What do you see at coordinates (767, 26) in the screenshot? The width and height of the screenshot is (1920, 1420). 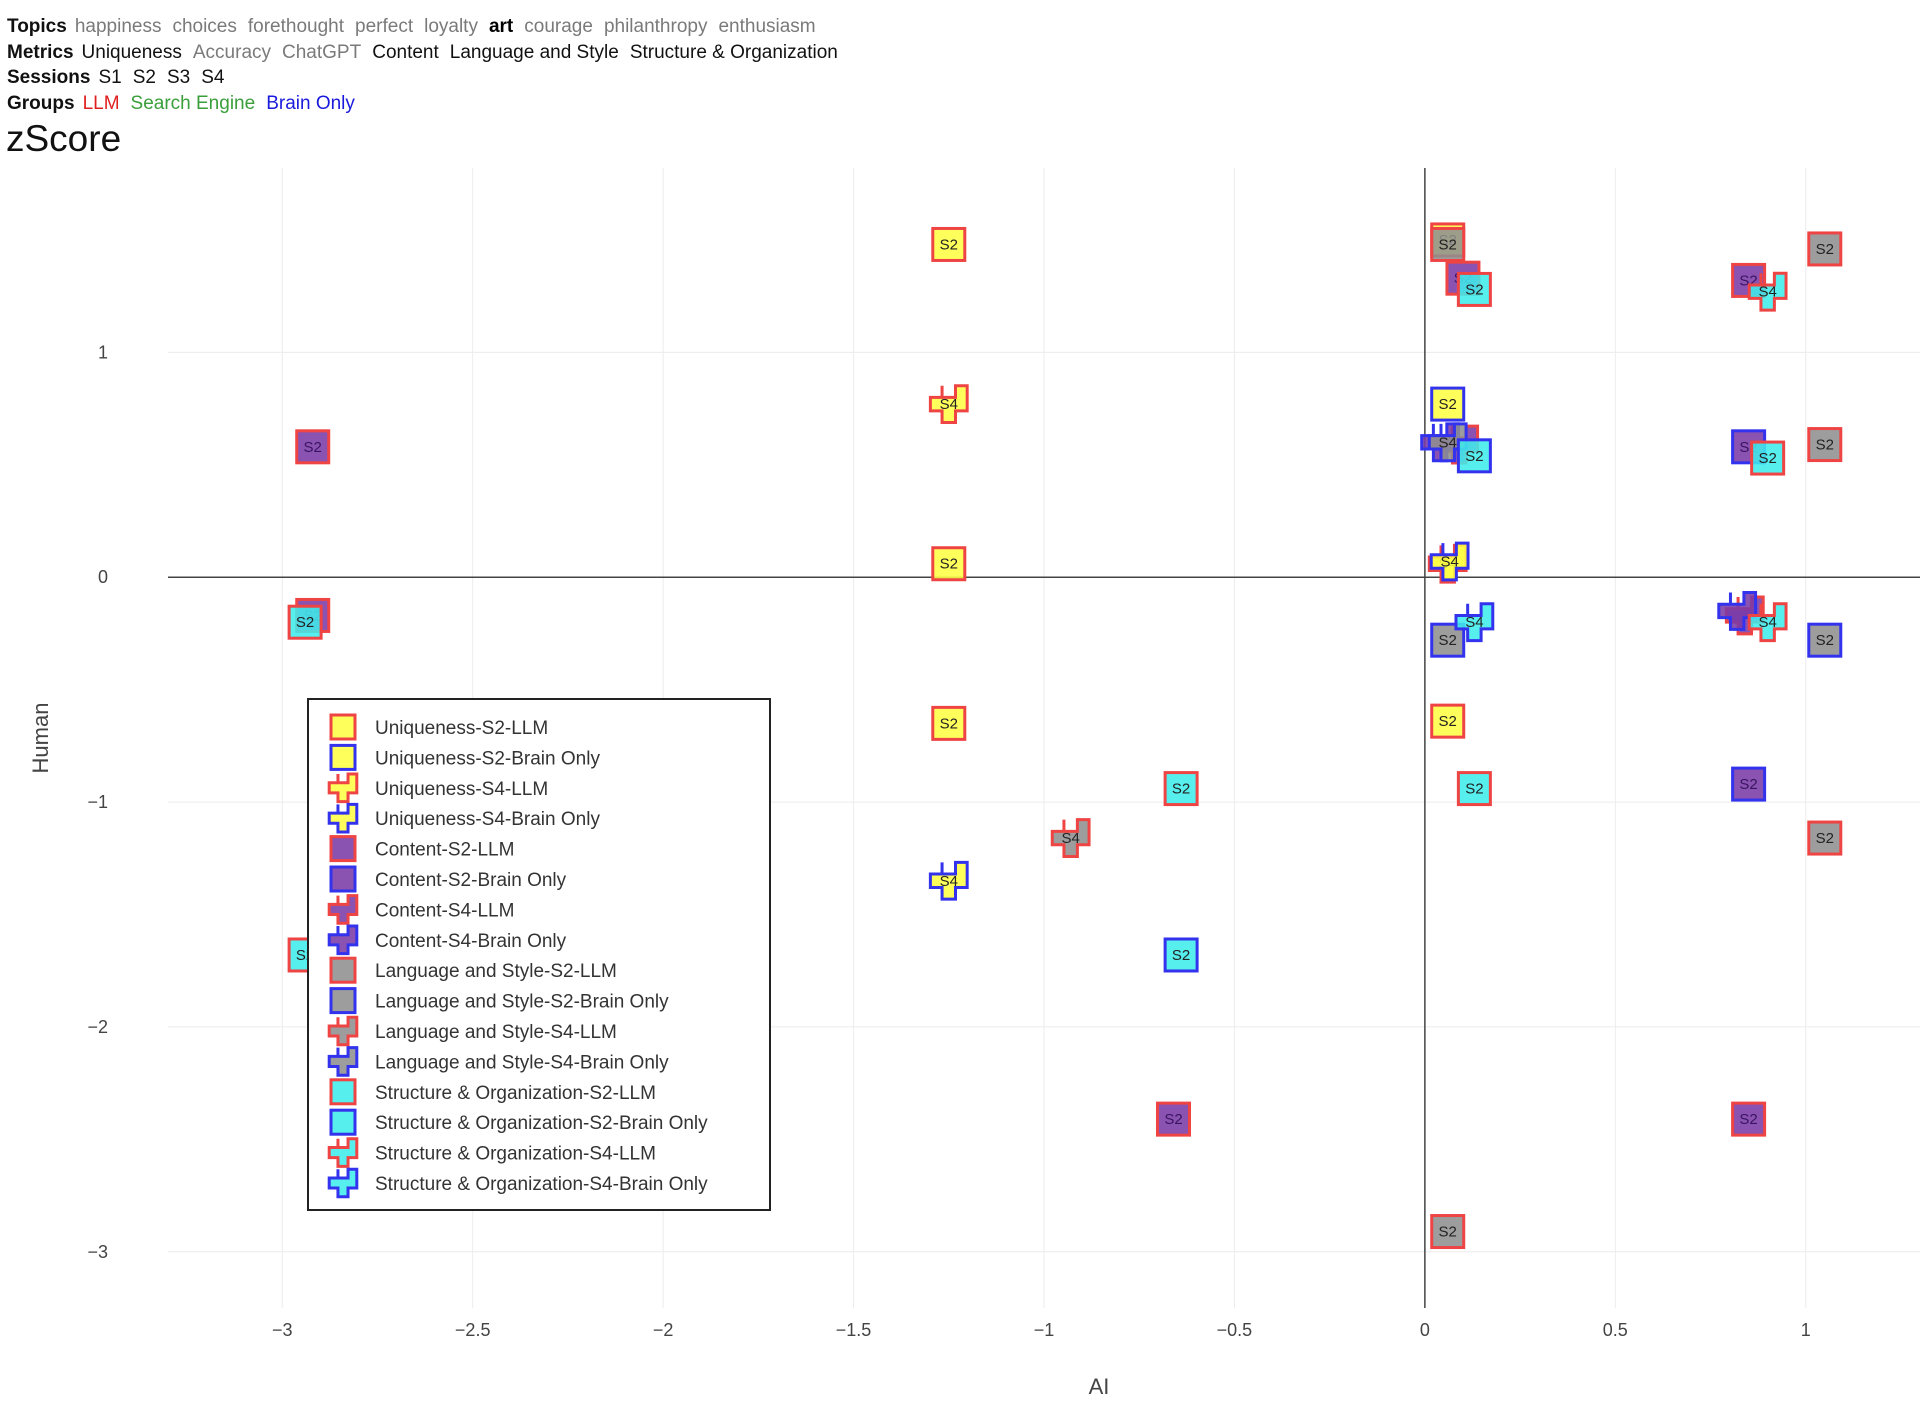 I see `topics-option-enthusiasm: enthusiasm` at bounding box center [767, 26].